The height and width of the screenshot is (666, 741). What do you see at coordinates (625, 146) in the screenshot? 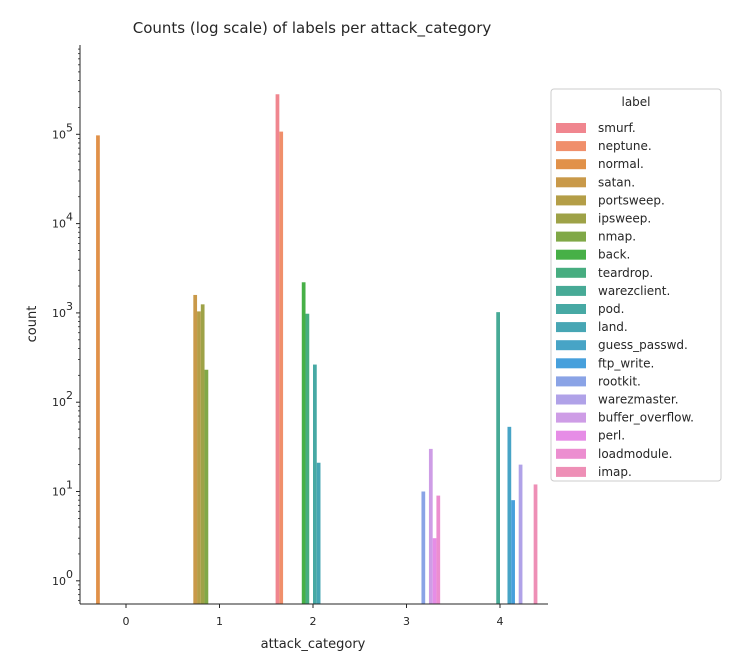
I see `legend-label-neptune: neptune.` at bounding box center [625, 146].